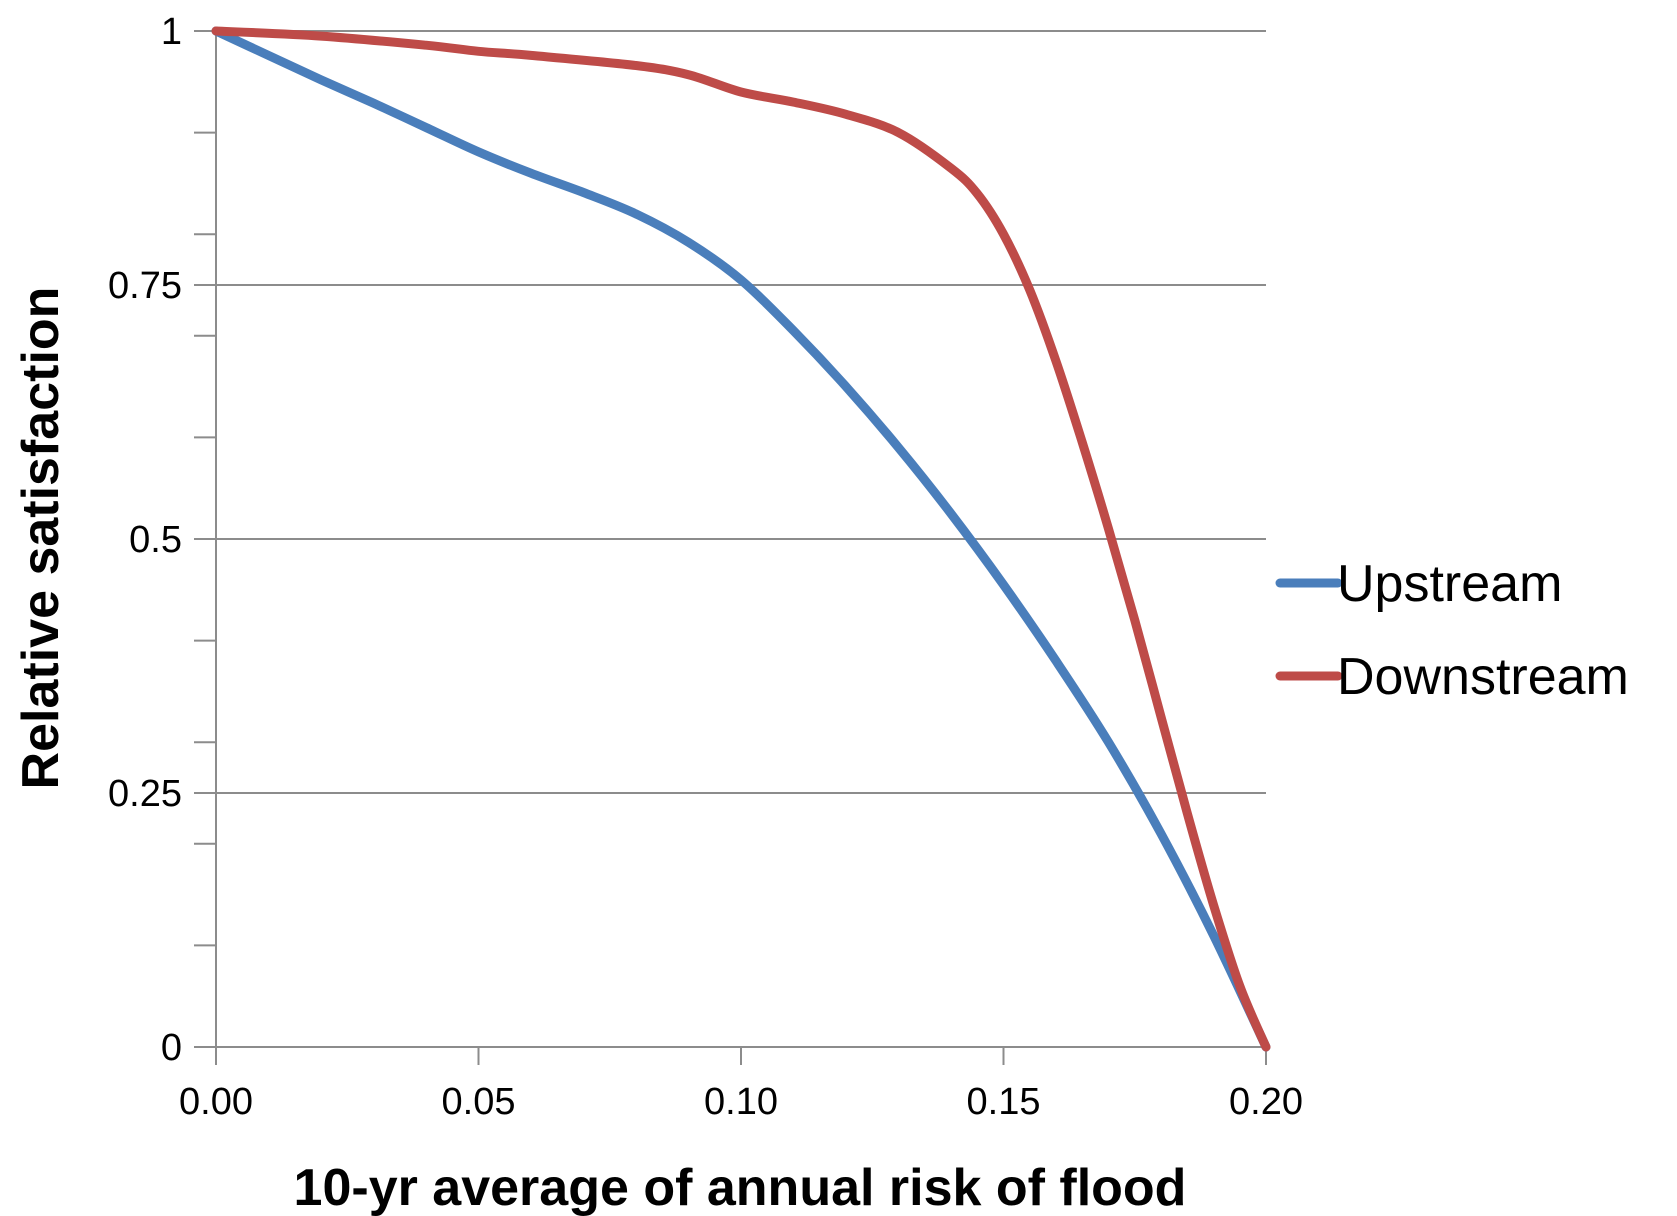 Image resolution: width=1677 pixels, height=1216 pixels. I want to click on y-tick-label: 0.75, so click(145, 286).